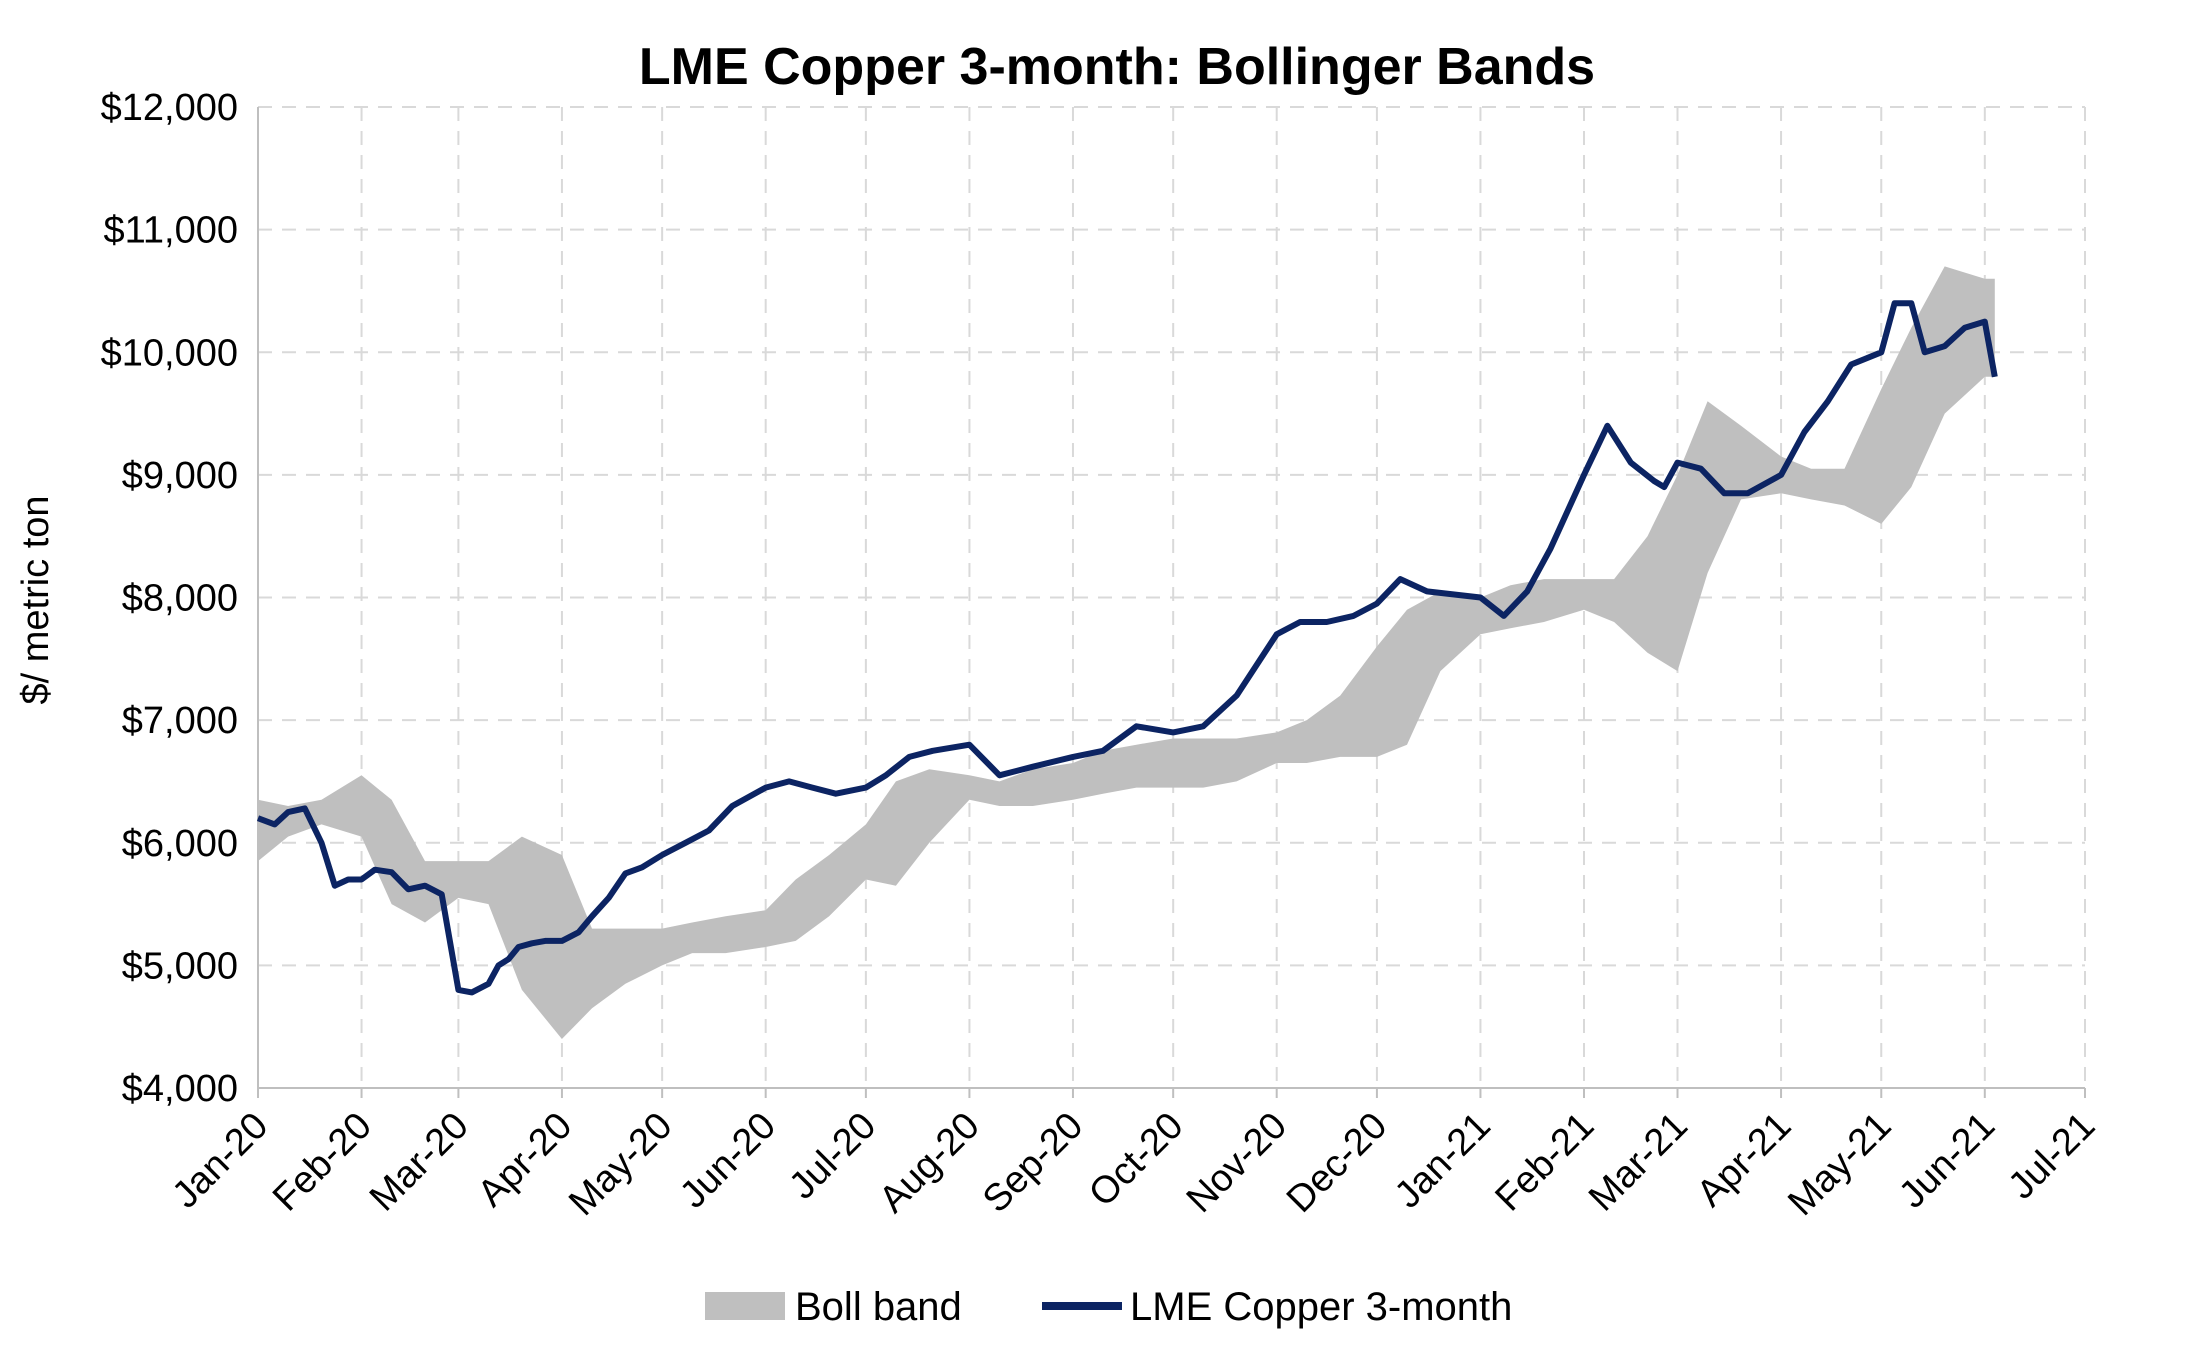  What do you see at coordinates (1638, 1162) in the screenshot?
I see `x-tick-label: Mar-21` at bounding box center [1638, 1162].